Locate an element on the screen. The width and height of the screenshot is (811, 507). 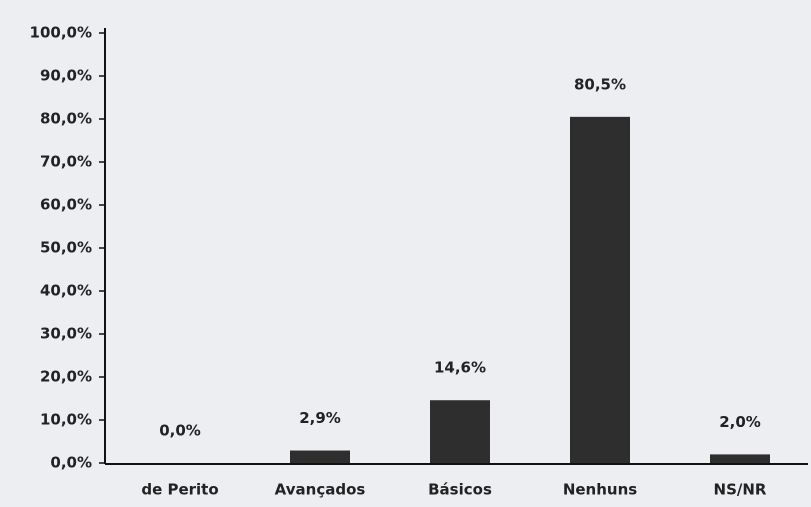
value-label: 2,0% is located at coordinates (740, 422).